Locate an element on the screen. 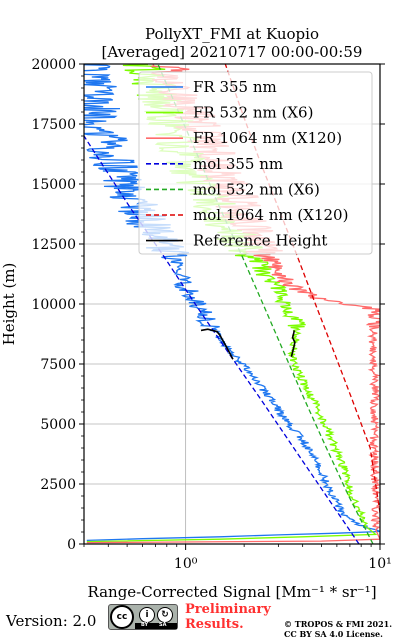  legend-label: mol 532 nm (X6) is located at coordinates (256, 189).